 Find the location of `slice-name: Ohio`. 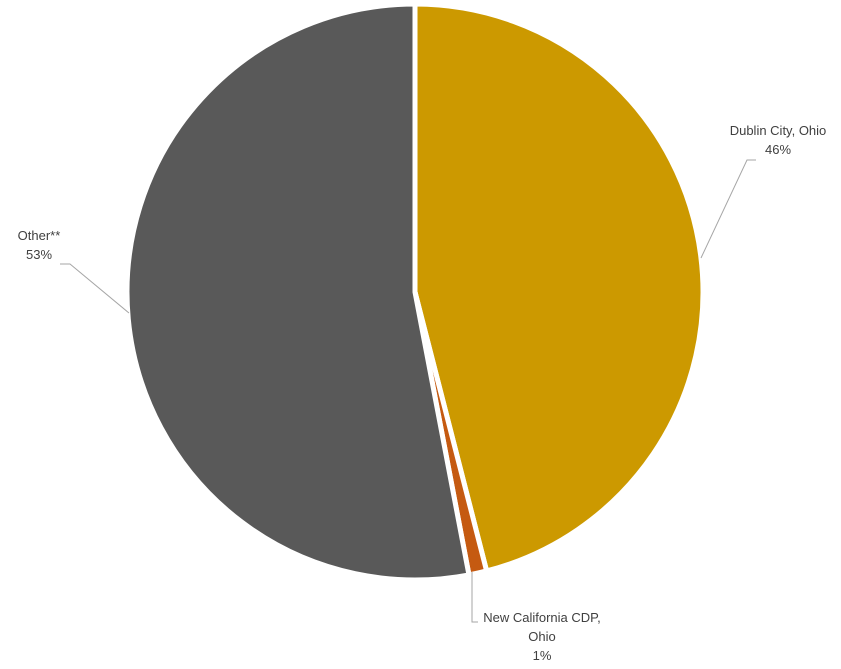

slice-name: Ohio is located at coordinates (541, 636).